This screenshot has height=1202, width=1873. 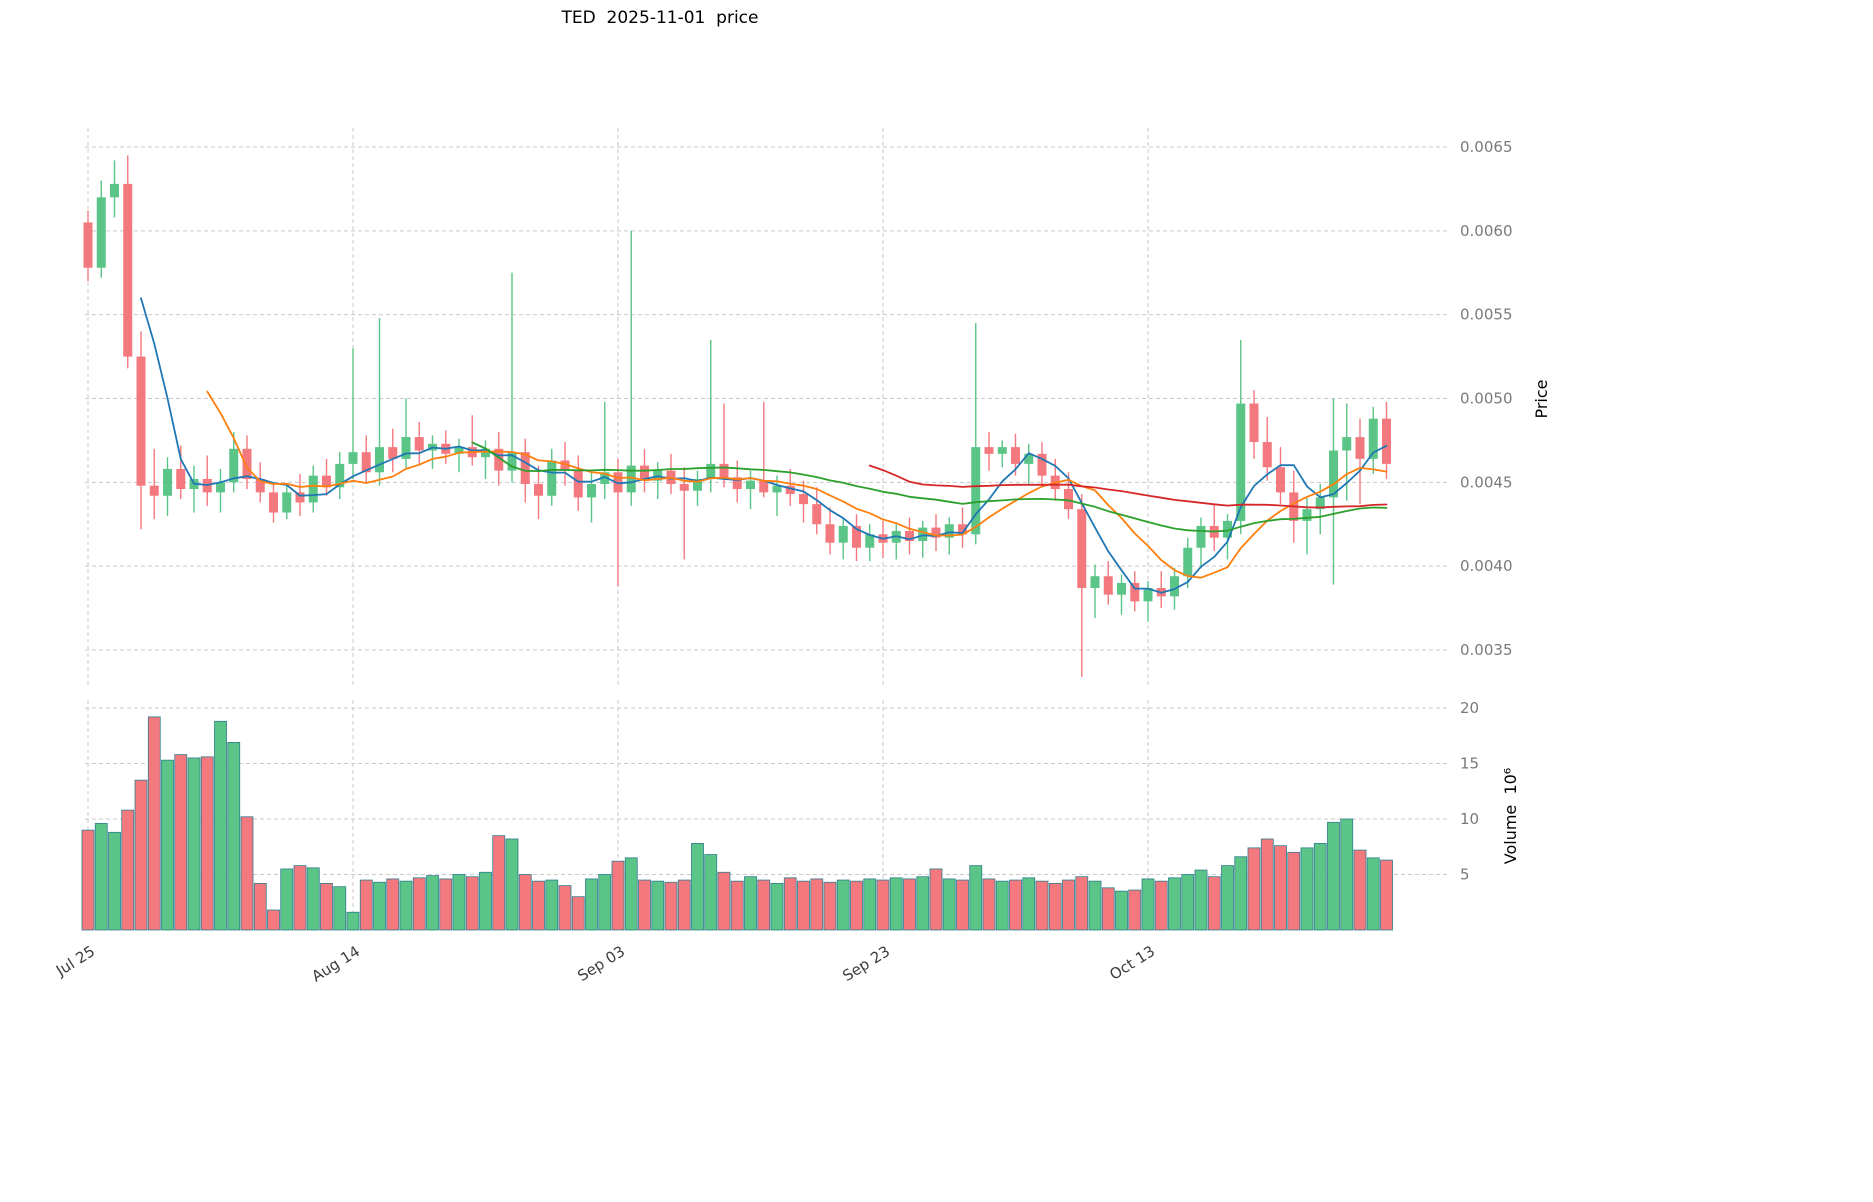 What do you see at coordinates (75, 961) in the screenshot?
I see `x-tick-label: Jul 25` at bounding box center [75, 961].